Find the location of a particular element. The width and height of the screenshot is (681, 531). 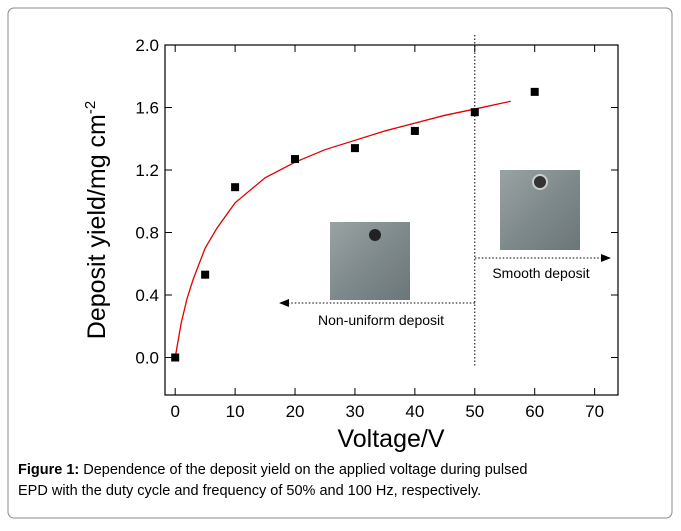

y-tick-label: 0.0 is located at coordinates (147, 358).